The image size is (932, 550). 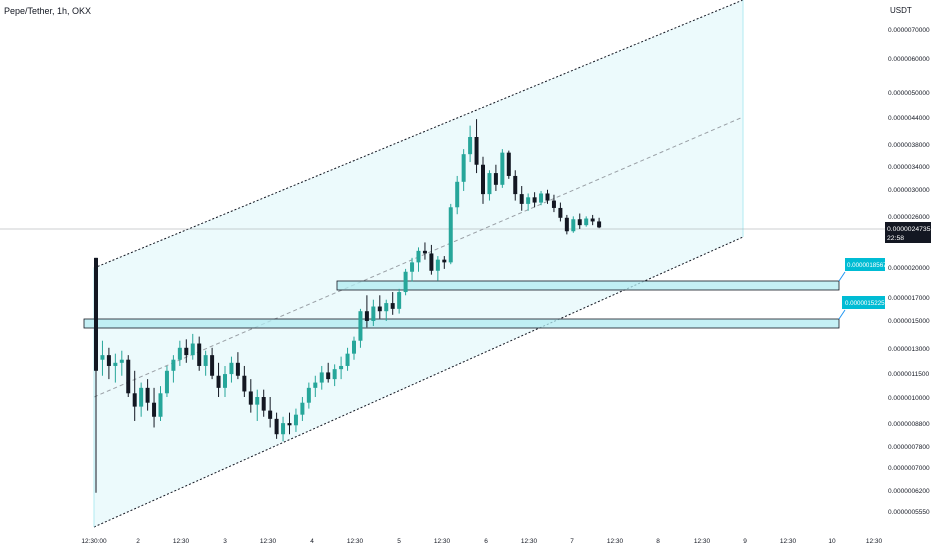 I want to click on x-tick-7: 5, so click(x=399, y=541).